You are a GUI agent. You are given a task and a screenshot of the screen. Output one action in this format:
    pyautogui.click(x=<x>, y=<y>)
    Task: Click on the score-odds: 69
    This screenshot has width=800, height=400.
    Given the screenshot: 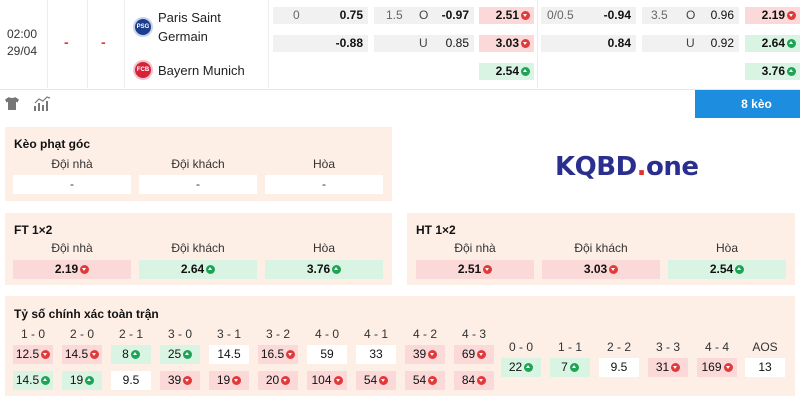 What is the action you would take?
    pyautogui.click(x=474, y=354)
    